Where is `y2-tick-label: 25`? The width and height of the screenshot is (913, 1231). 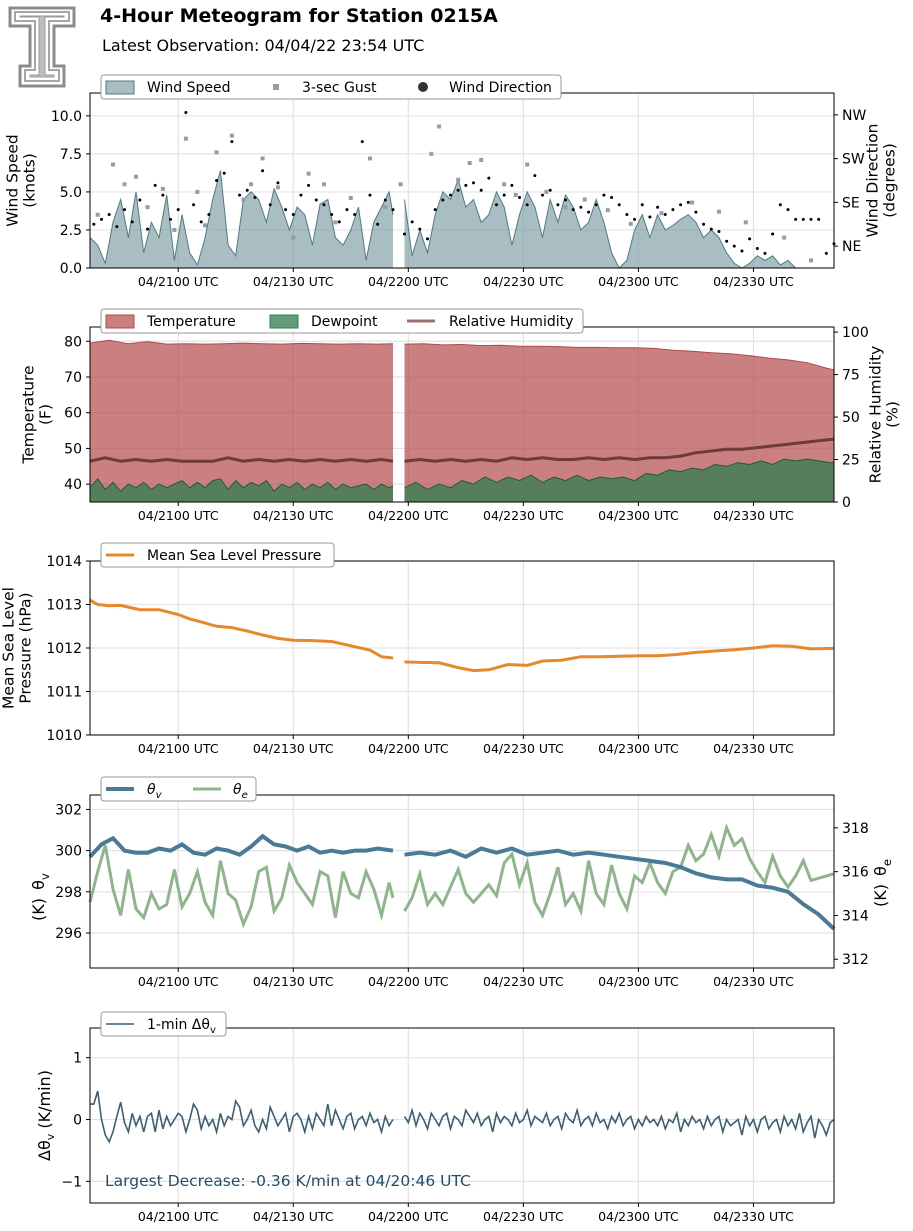 y2-tick-label: 25 is located at coordinates (851, 461).